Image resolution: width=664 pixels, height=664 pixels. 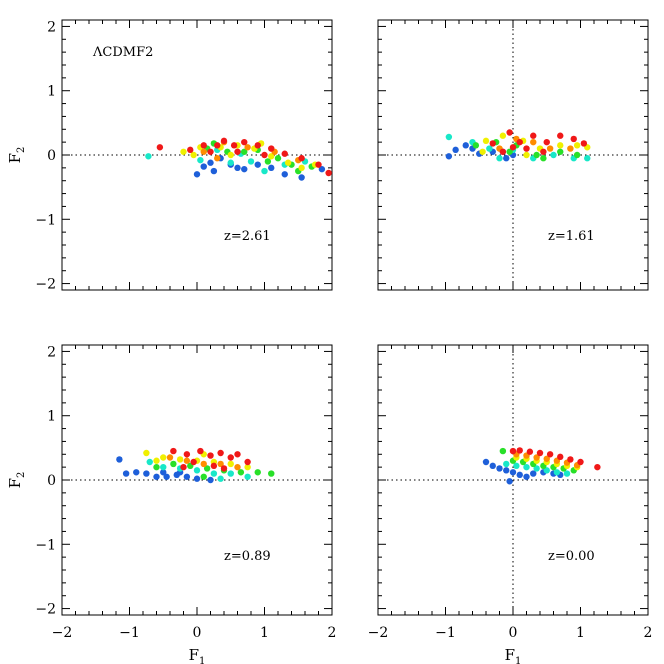 What do you see at coordinates (62, 633) in the screenshot?
I see `x-tick-label: −2` at bounding box center [62, 633].